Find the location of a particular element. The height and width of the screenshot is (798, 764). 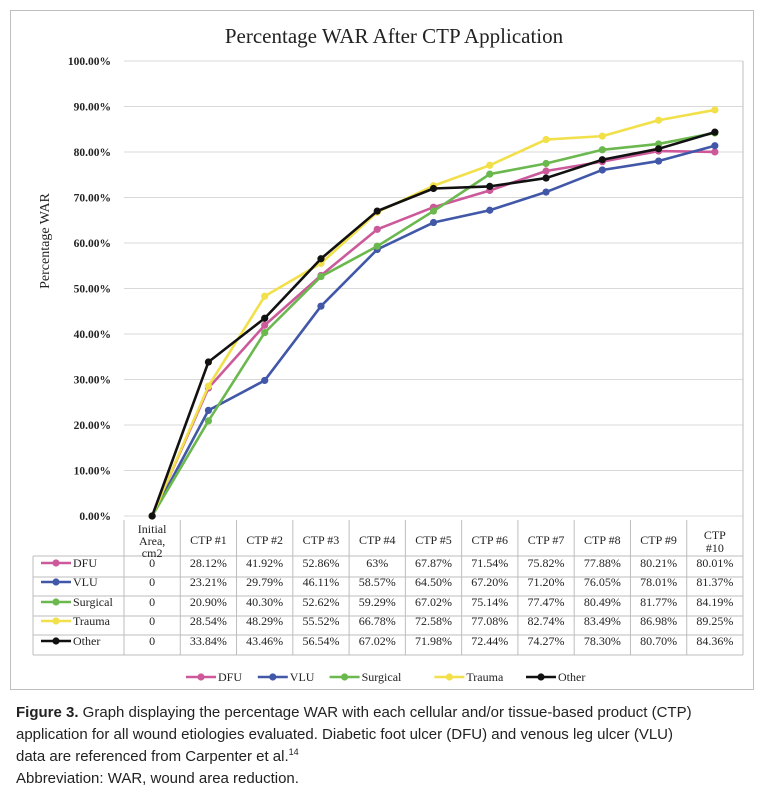

y-tick-label: 20.00% is located at coordinates (92, 426).